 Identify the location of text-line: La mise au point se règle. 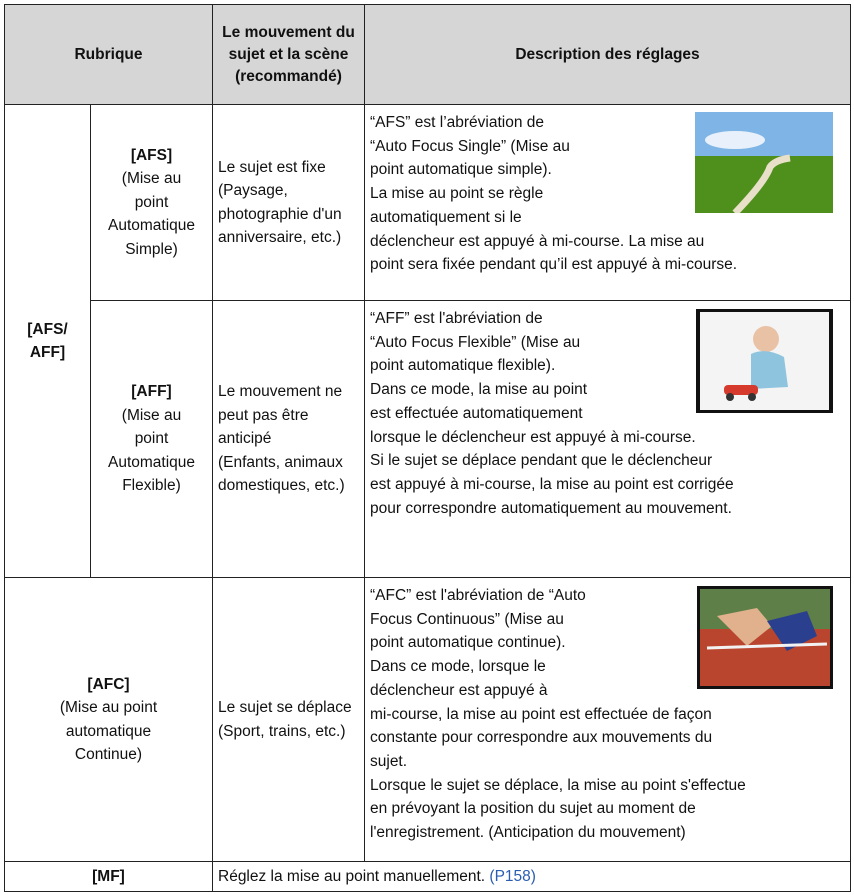
(457, 194).